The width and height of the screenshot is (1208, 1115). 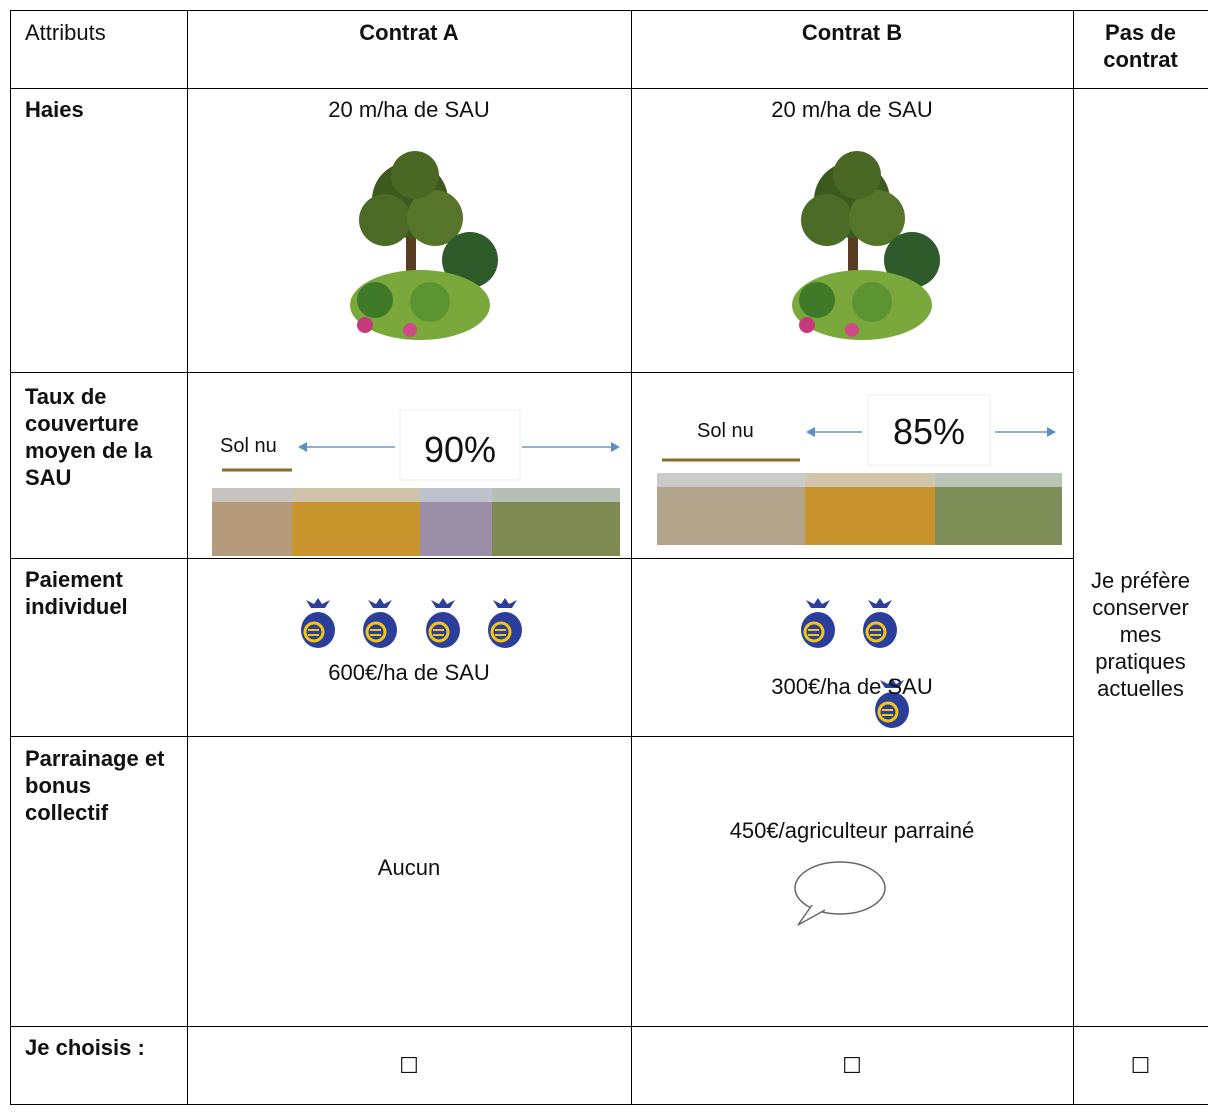 I want to click on cell-text: 300€/ha de SAU, so click(x=852, y=686).